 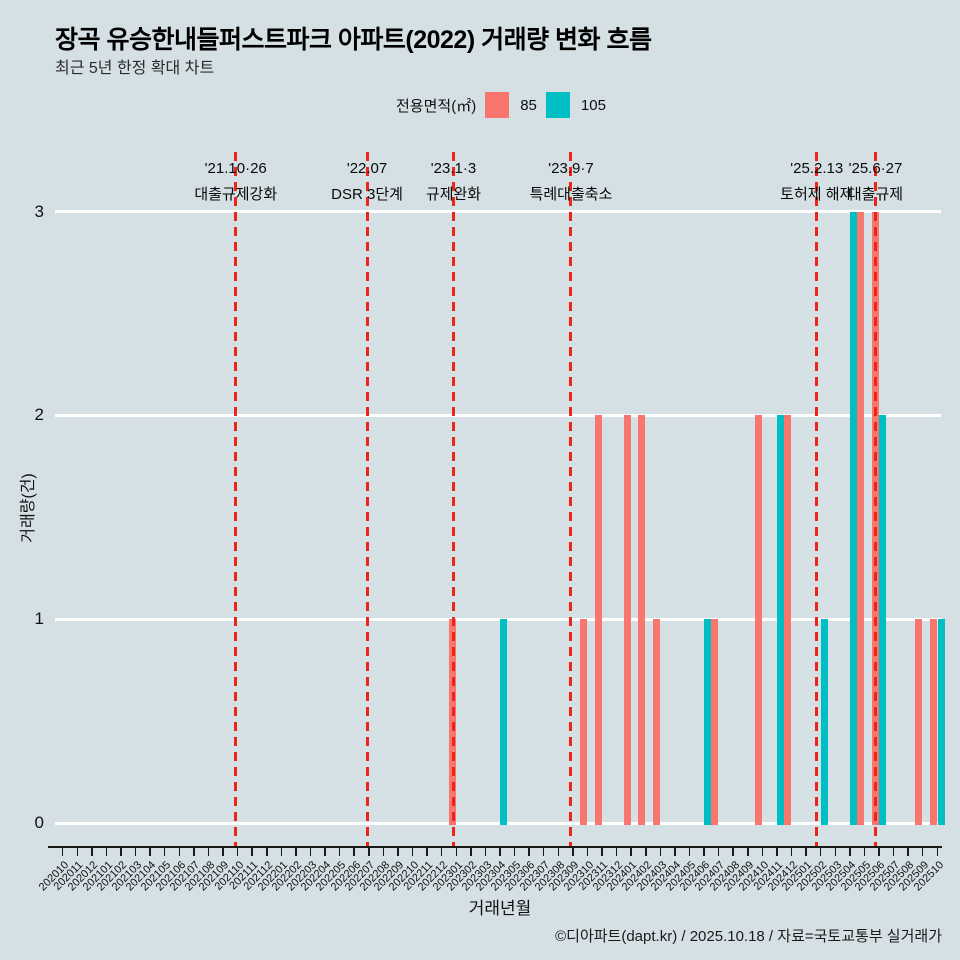 What do you see at coordinates (236, 194) in the screenshot?
I see `event-label-0: 대출규제강화` at bounding box center [236, 194].